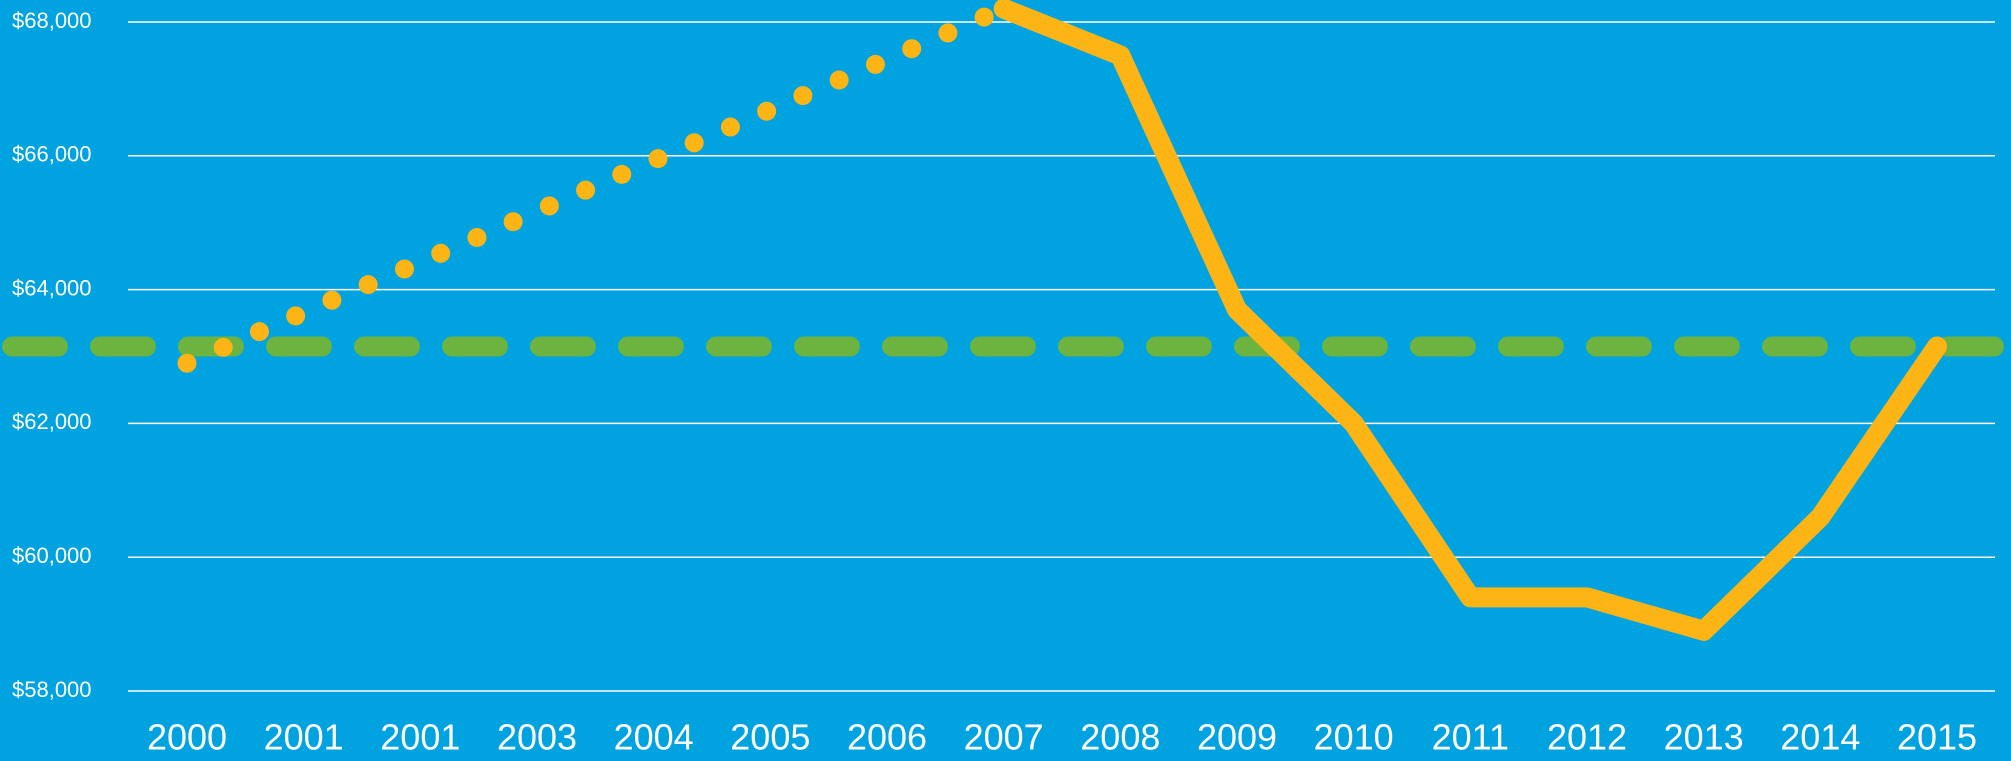  I want to click on x-tick-label: 2010, so click(1354, 737).